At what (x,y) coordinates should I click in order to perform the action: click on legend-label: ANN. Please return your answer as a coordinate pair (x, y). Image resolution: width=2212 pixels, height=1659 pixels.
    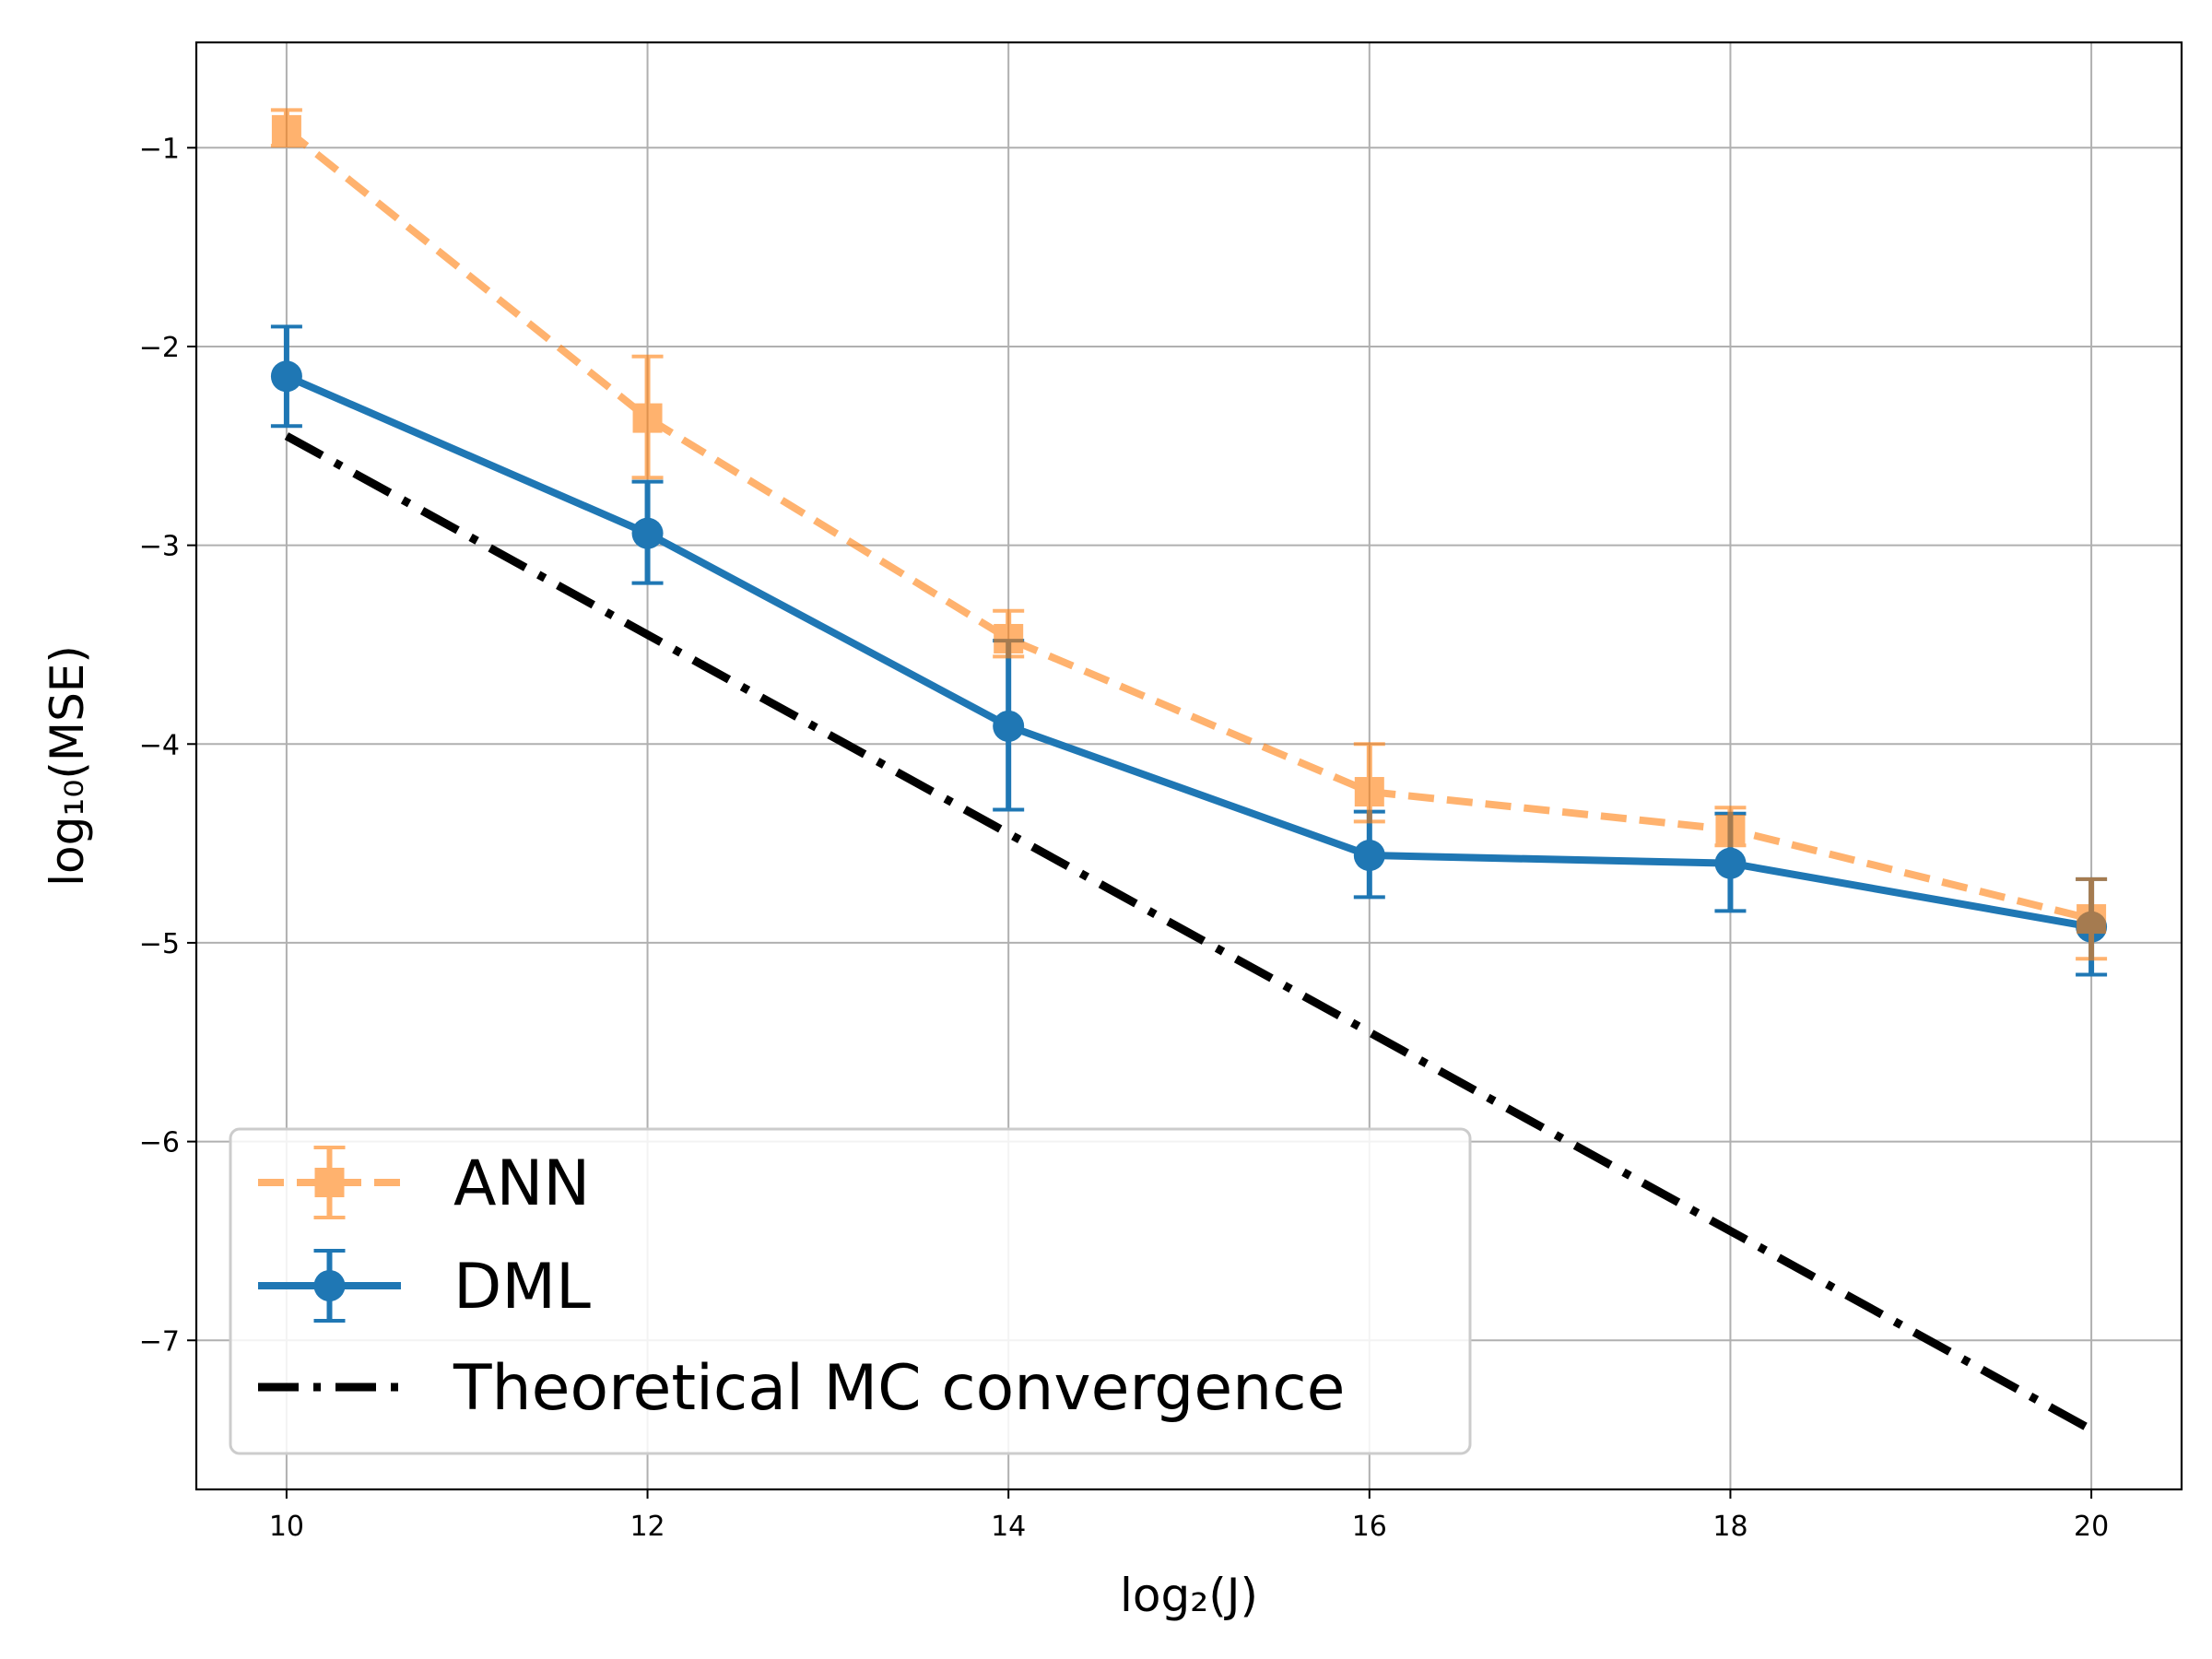
    Looking at the image, I should click on (521, 1183).